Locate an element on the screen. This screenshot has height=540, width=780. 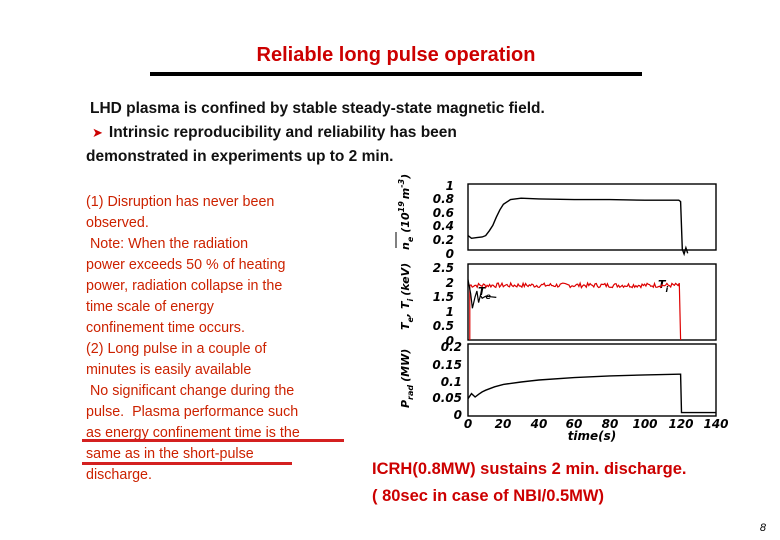
left-line: No significant change during the is located at coordinates (190, 391).